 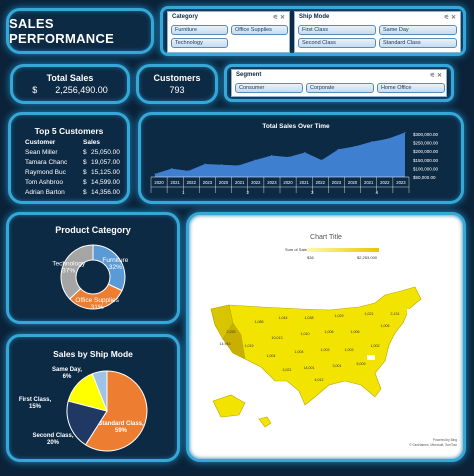 What do you see at coordinates (299, 352) in the screenshot?
I see `state-value-label: 1,004` at bounding box center [299, 352].